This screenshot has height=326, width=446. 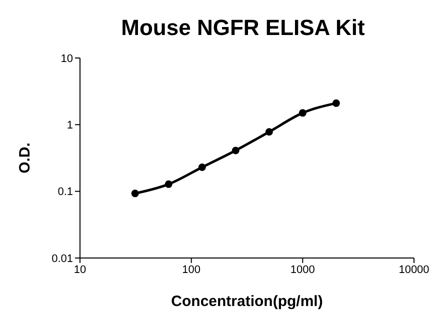 I want to click on x-tick-label: 100, so click(x=191, y=270).